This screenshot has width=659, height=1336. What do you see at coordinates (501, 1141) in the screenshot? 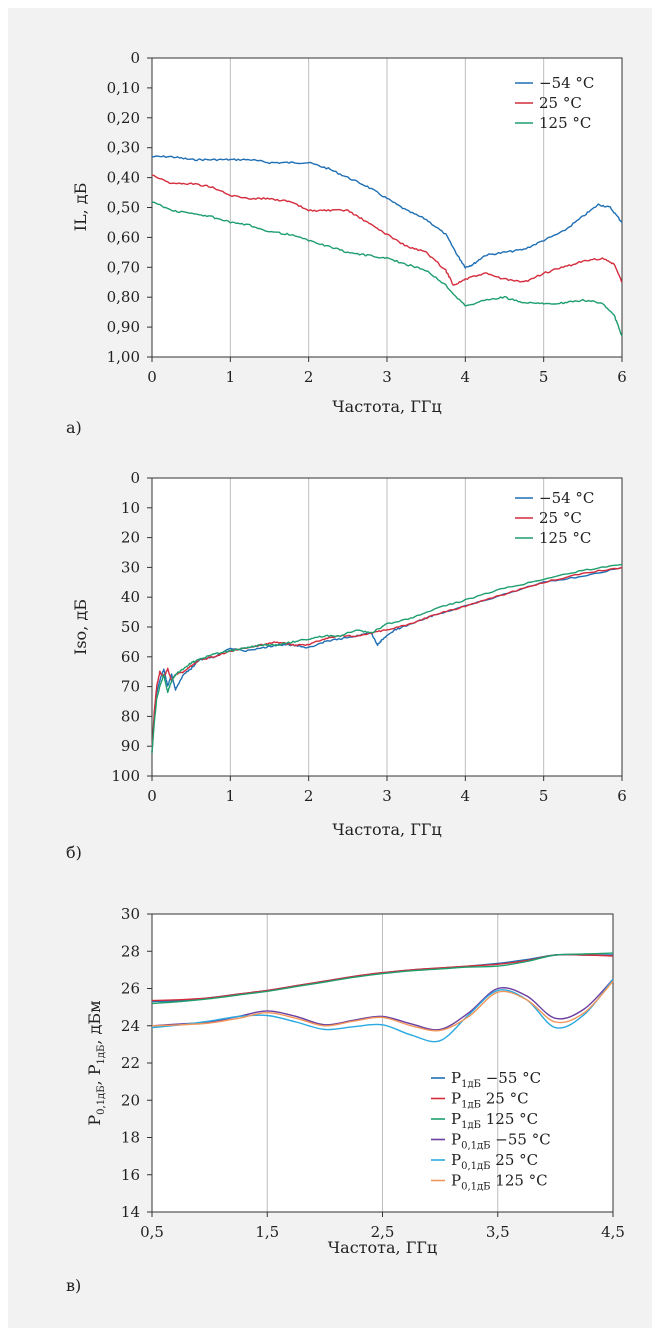
I see `legend-label: P0,1дБ −55 °C` at bounding box center [501, 1141].